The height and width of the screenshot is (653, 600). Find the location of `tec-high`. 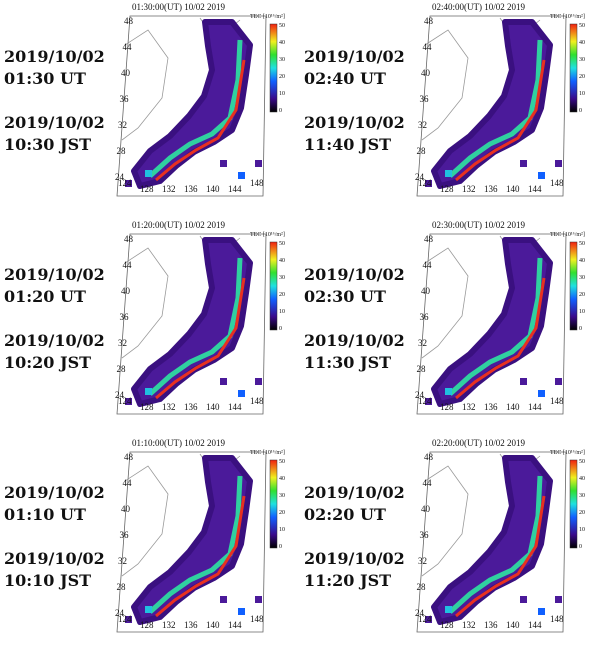

tec-high is located at coordinates (495, 326).